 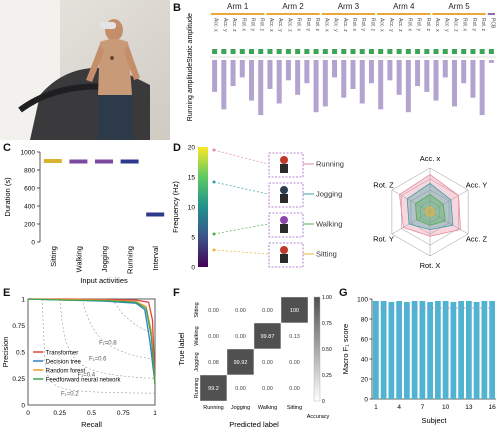 What do you see at coordinates (474, 25) in the screenshot?
I see `category-label: Rot. y` at bounding box center [474, 25].